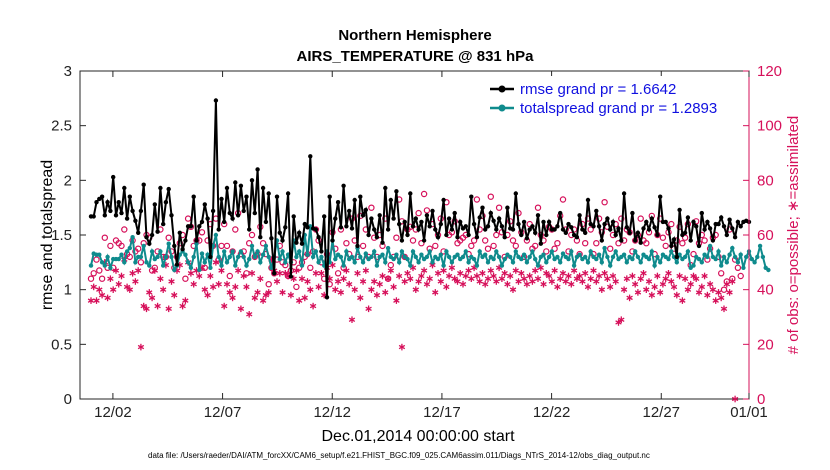 This screenshot has height=470, width=830. I want to click on x-tick-label: 12/02, so click(113, 412).